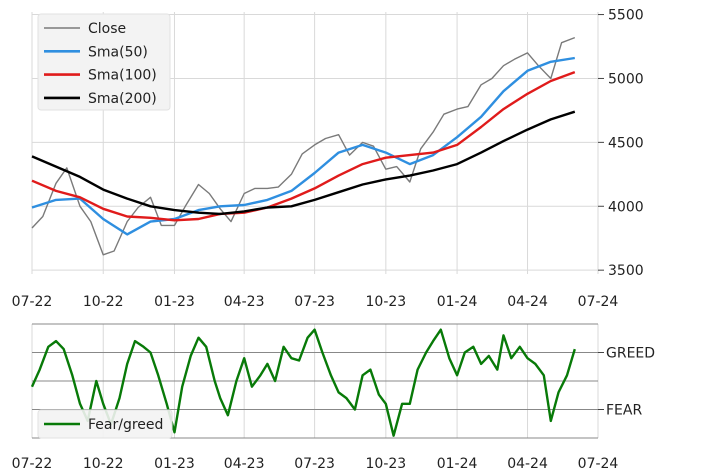  Describe the element at coordinates (626, 382) in the screenshot. I see `fear-greed-y-axis: GREED FEAR` at that location.